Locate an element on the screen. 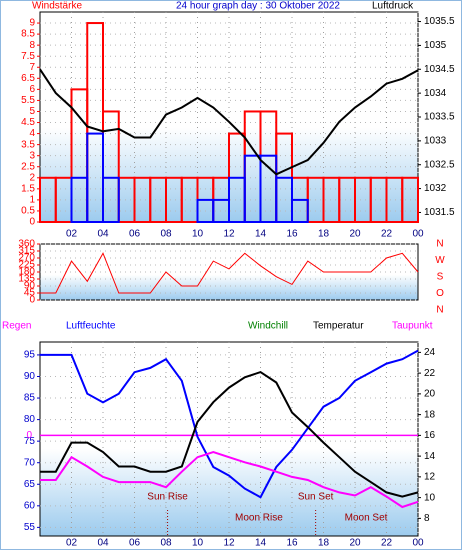 The height and width of the screenshot is (550, 462). y-tick-label: 2 is located at coordinates (32, 177).